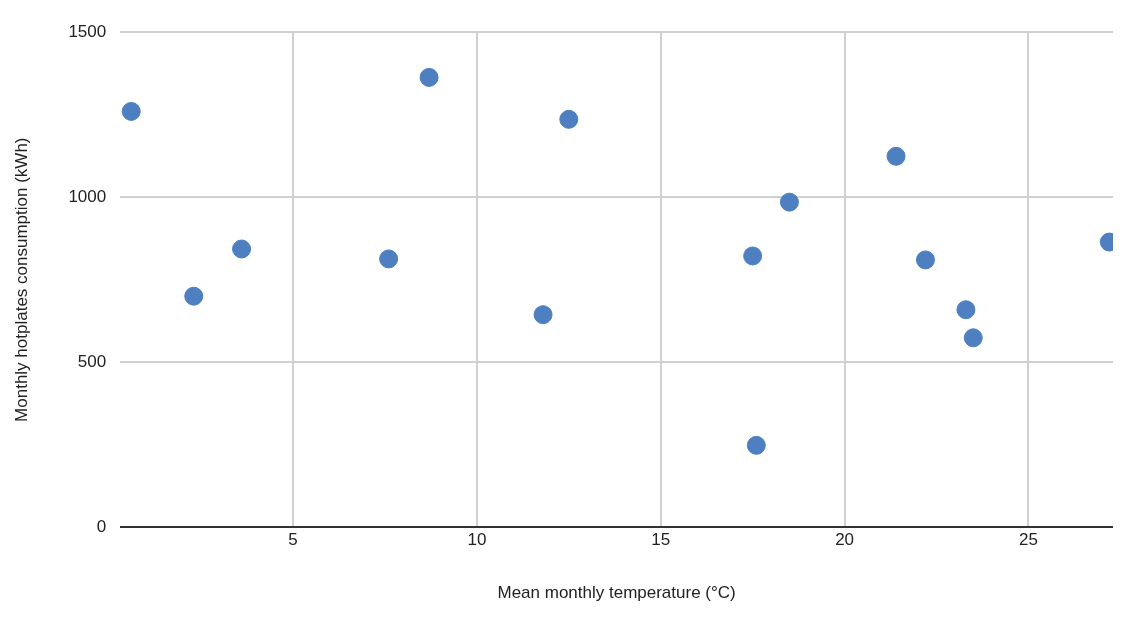 This screenshot has height=619, width=1131. I want to click on y-tick-label: 1000, so click(87, 196).